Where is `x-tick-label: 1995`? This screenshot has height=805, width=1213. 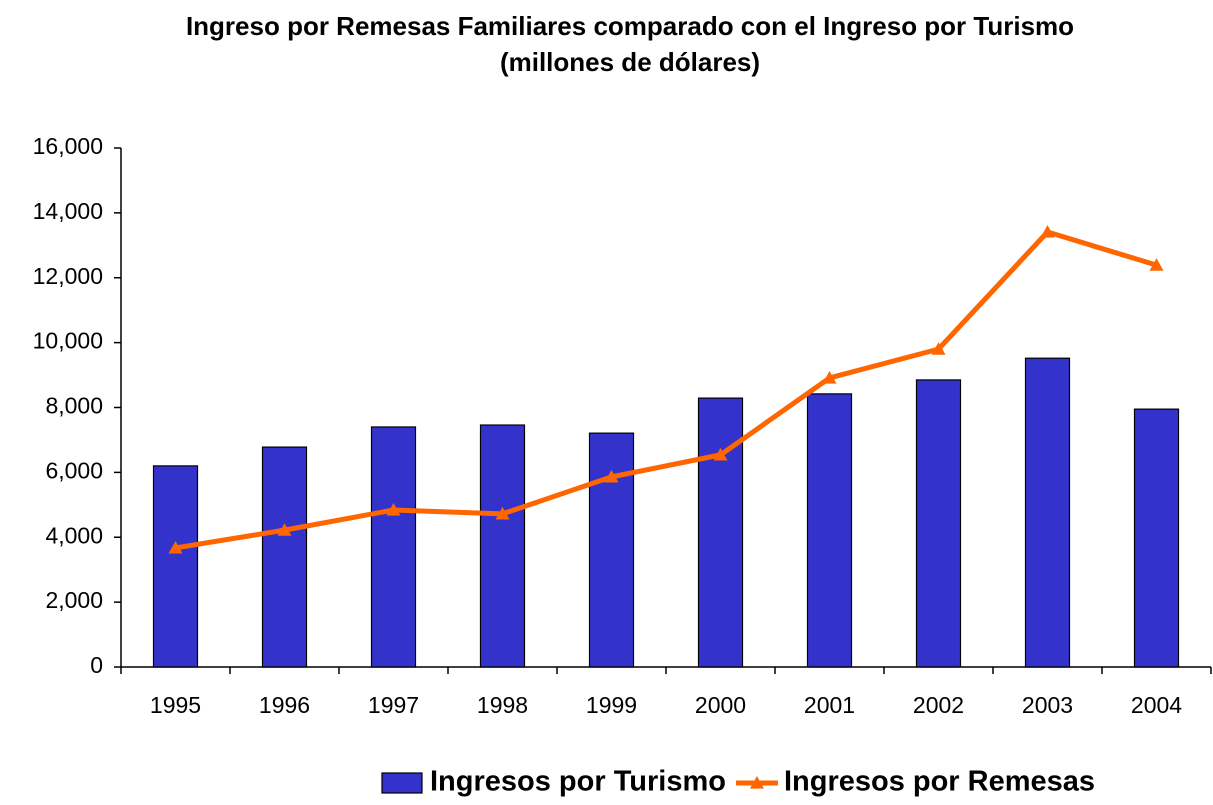 x-tick-label: 1995 is located at coordinates (175, 705).